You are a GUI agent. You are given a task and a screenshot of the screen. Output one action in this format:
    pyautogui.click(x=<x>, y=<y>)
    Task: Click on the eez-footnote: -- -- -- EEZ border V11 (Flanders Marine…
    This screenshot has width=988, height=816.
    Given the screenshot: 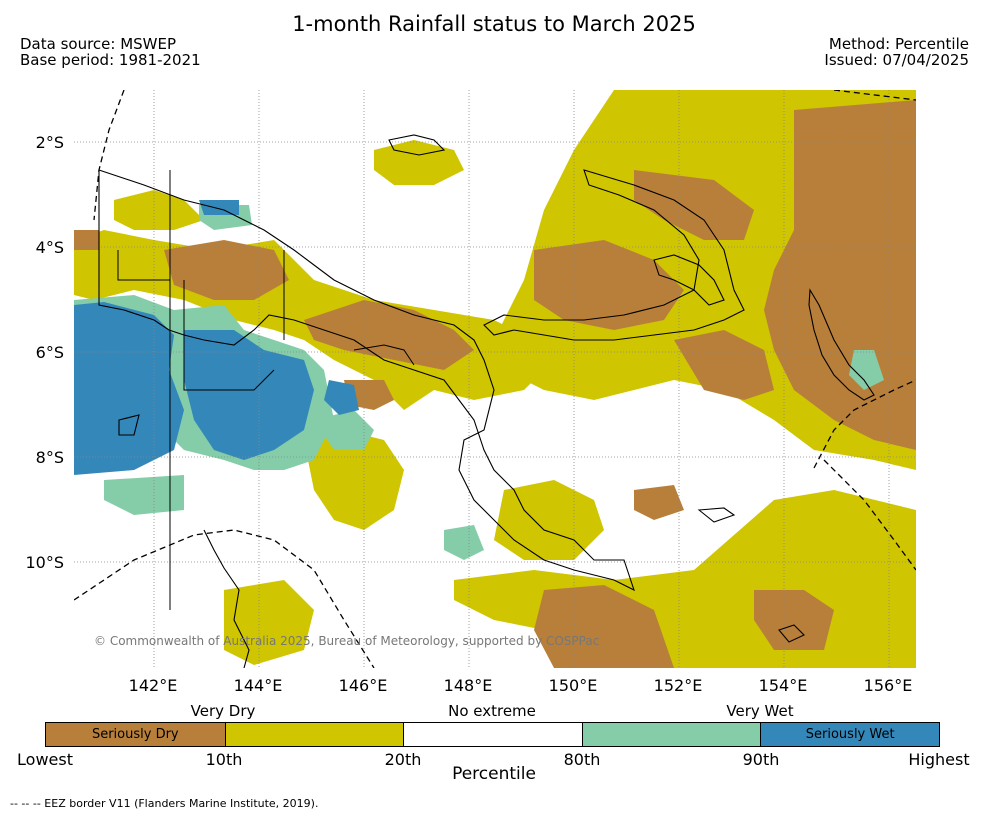 What is the action you would take?
    pyautogui.click(x=164, y=803)
    